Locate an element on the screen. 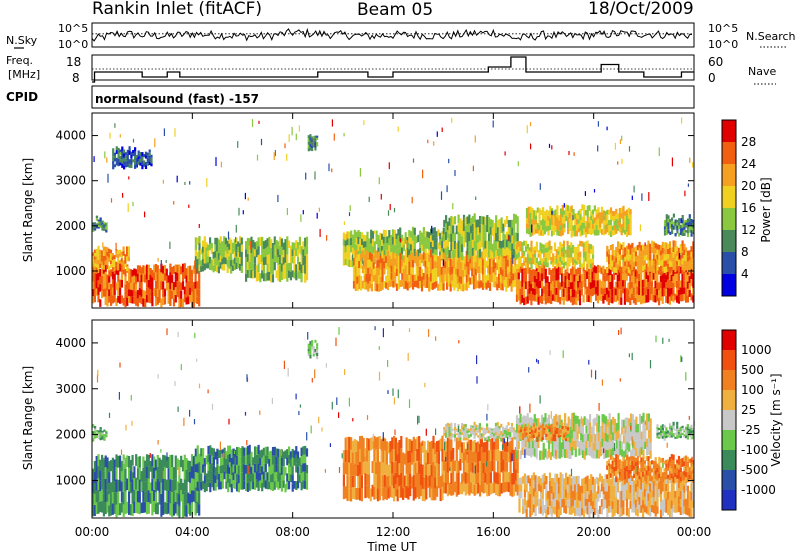  freq-tick-8: 8 is located at coordinates (76, 78).